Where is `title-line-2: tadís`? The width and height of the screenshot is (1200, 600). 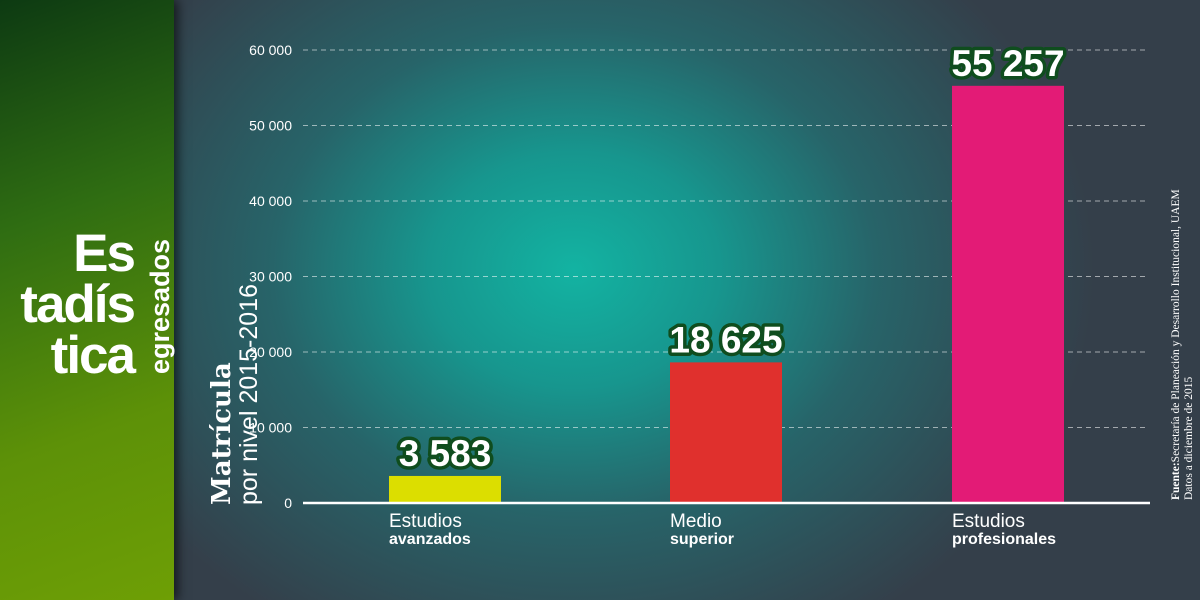
title-line-2: tadís is located at coordinates (78, 304).